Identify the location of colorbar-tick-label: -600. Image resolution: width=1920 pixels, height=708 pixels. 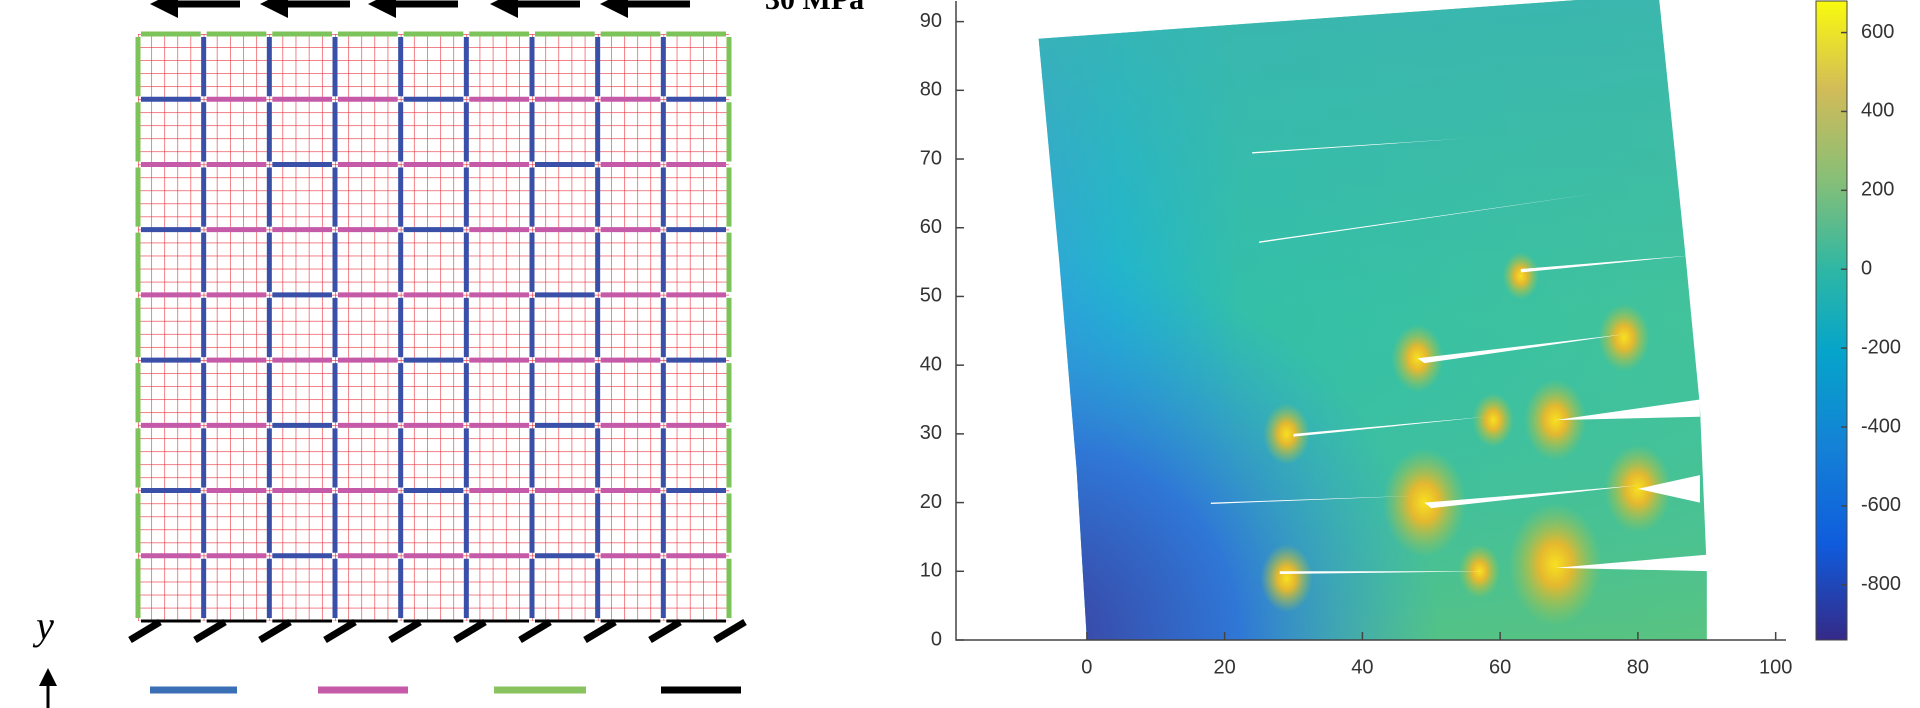
(1881, 505).